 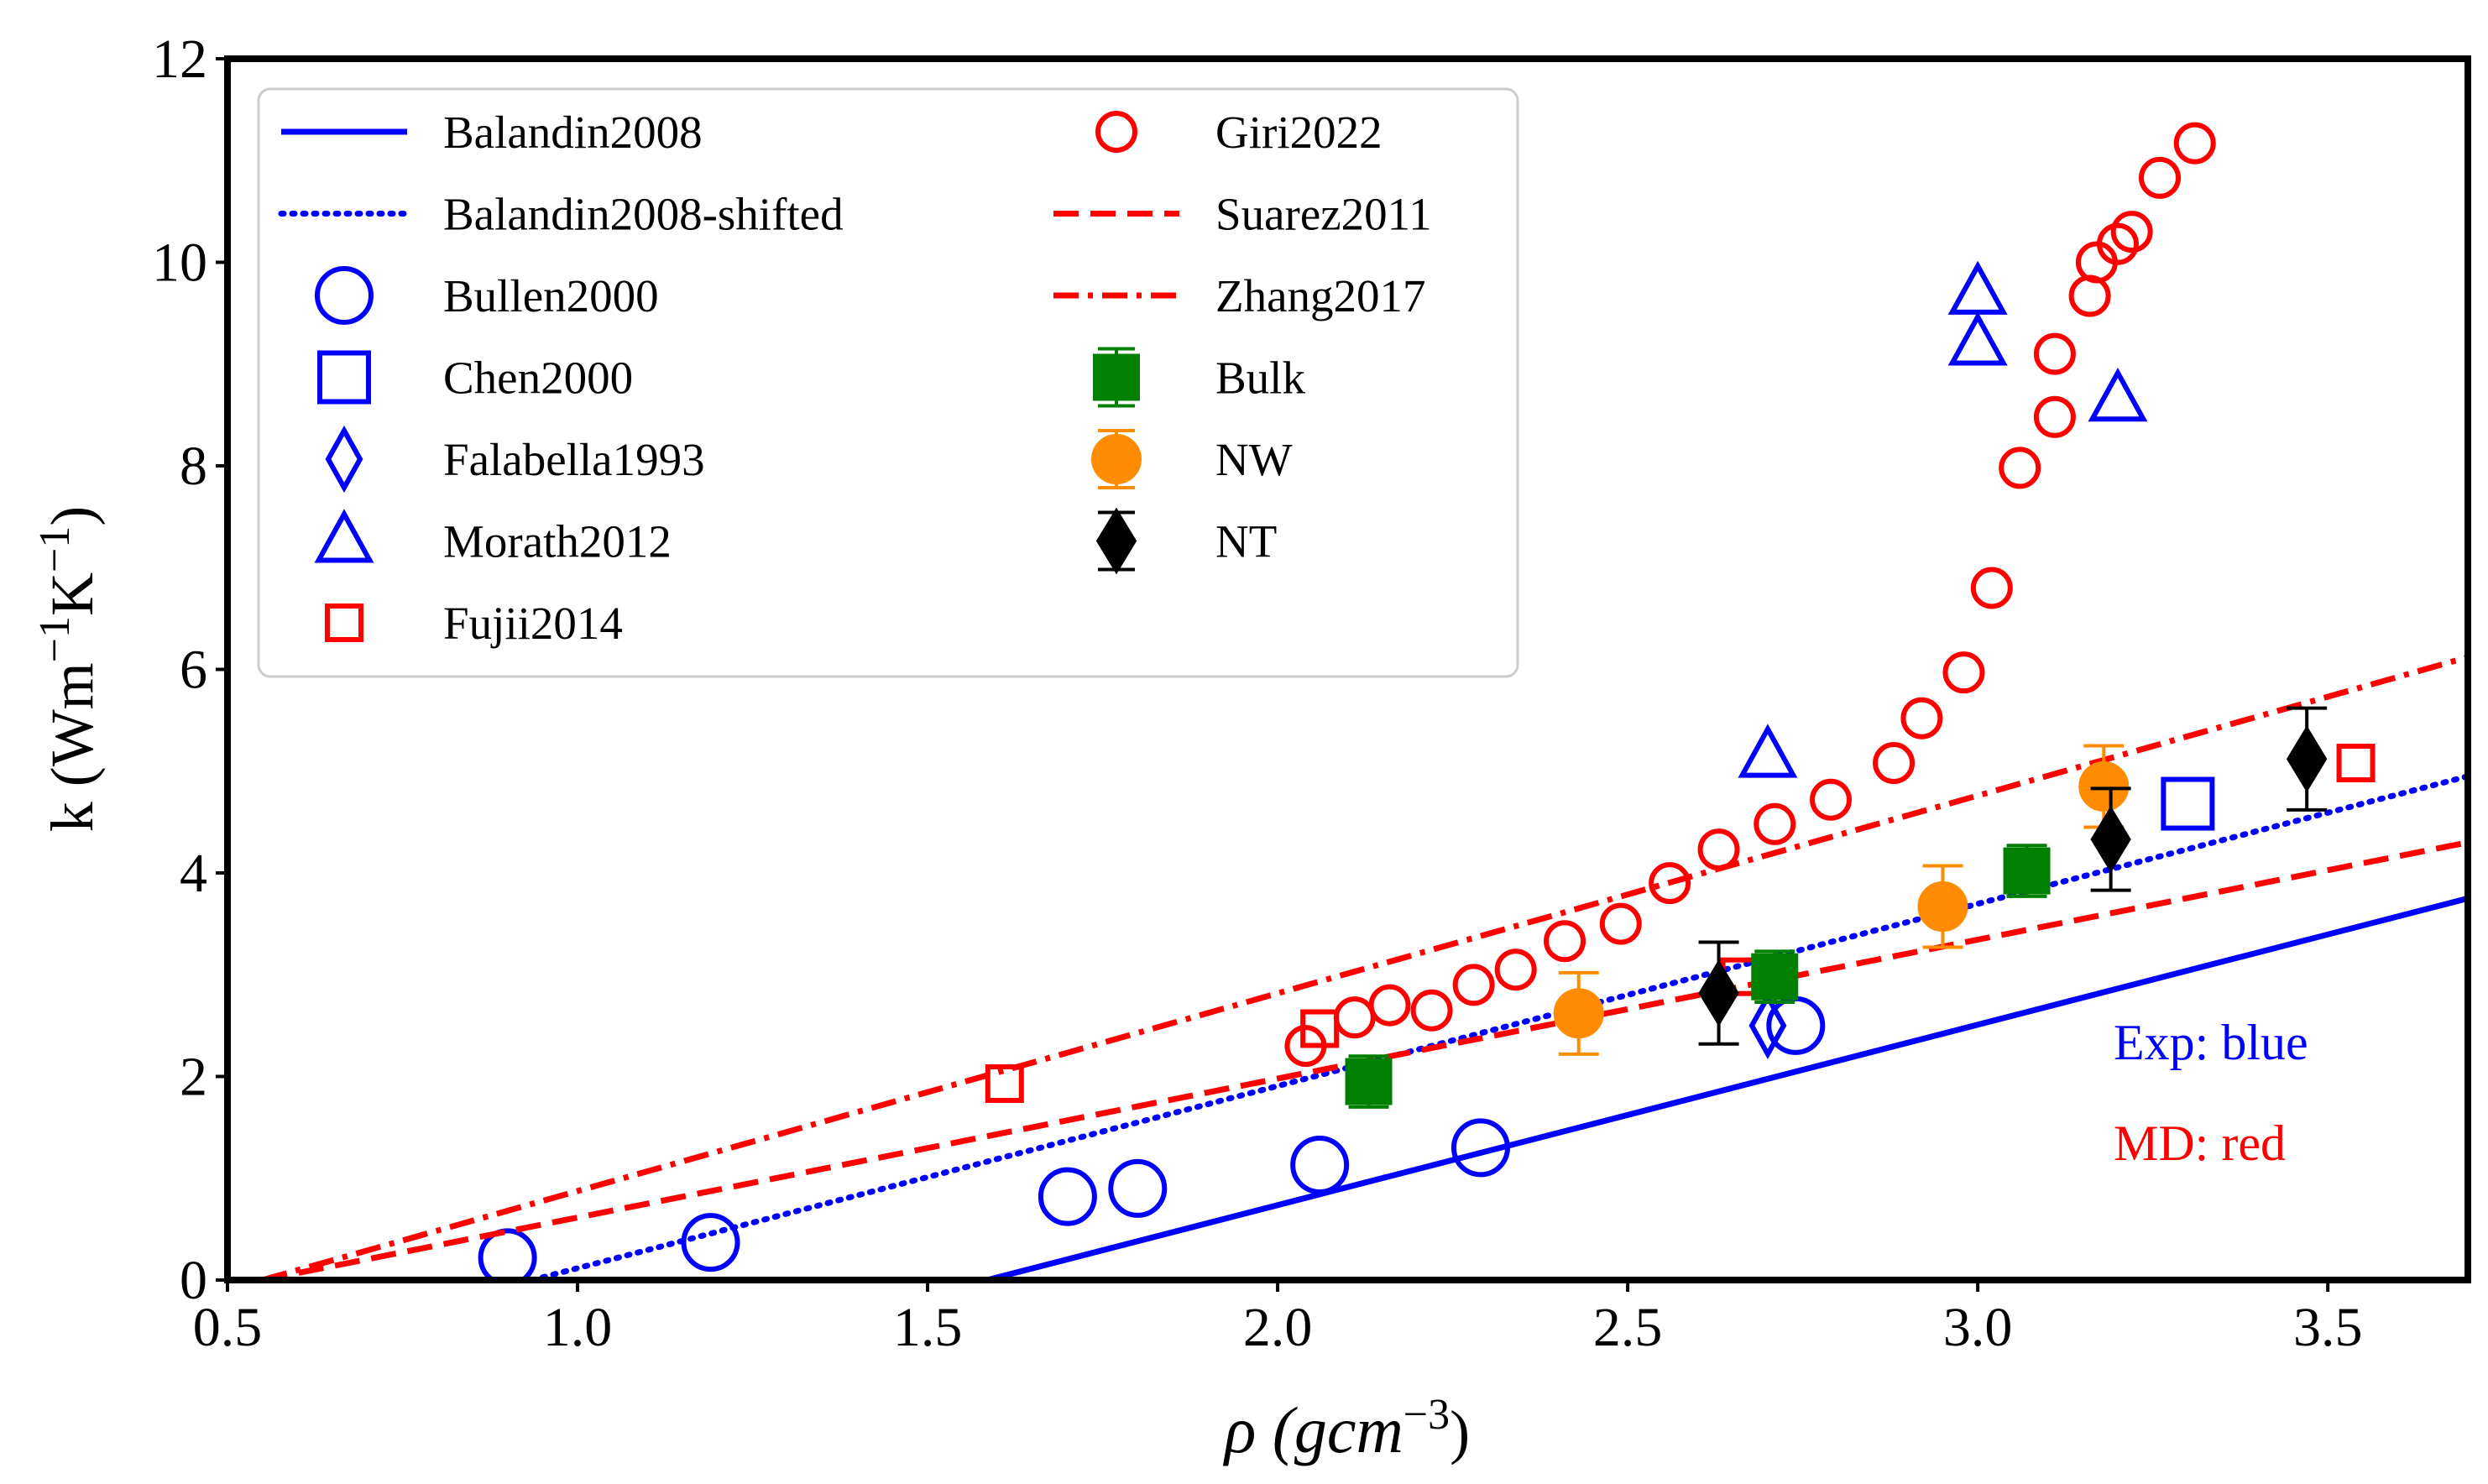 I want to click on y-tick-label: 8, so click(x=193, y=466).